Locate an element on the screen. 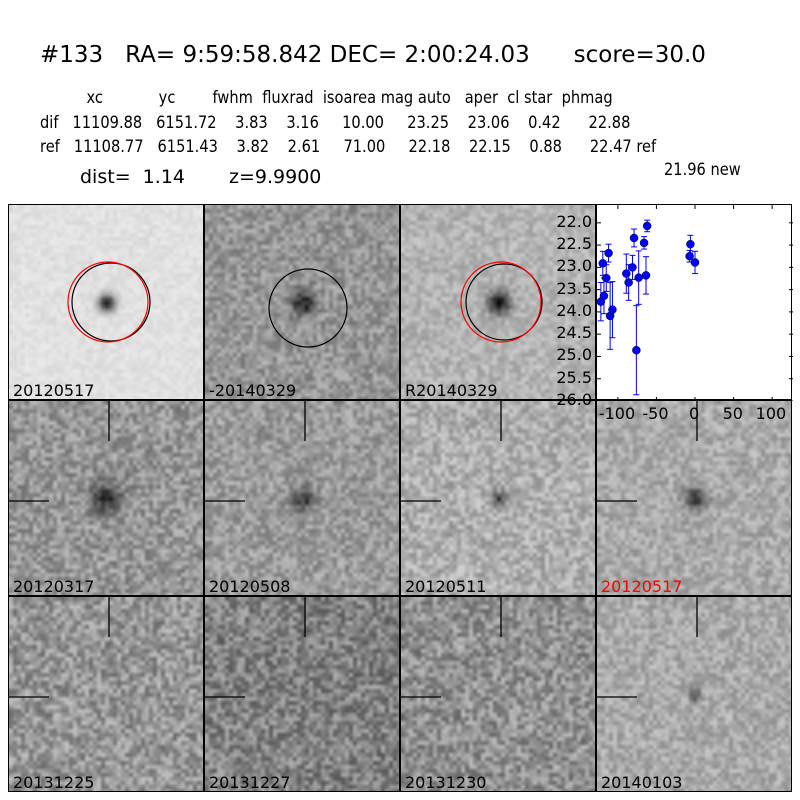 The image size is (800, 800). x-tick-label: 100 is located at coordinates (771, 413).